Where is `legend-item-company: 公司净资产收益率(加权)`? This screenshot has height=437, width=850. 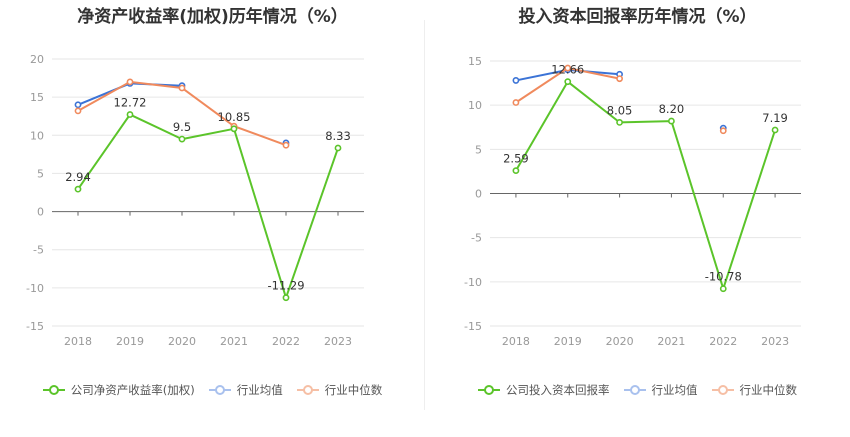
legend-item-company: 公司净资产收益率(加权) is located at coordinates (118, 390).